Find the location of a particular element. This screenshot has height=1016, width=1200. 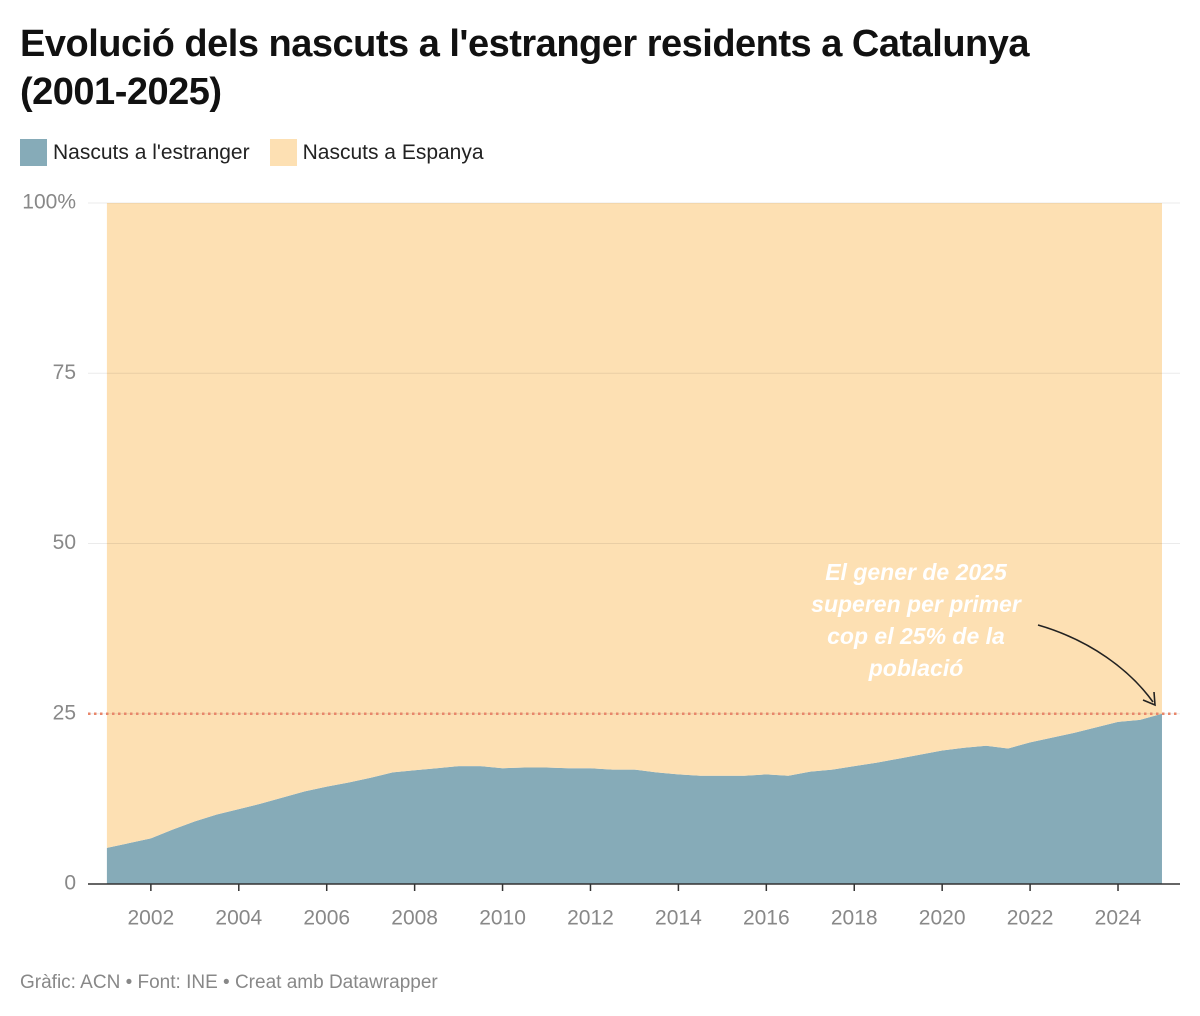

x-tick-label: 2016 is located at coordinates (766, 918).